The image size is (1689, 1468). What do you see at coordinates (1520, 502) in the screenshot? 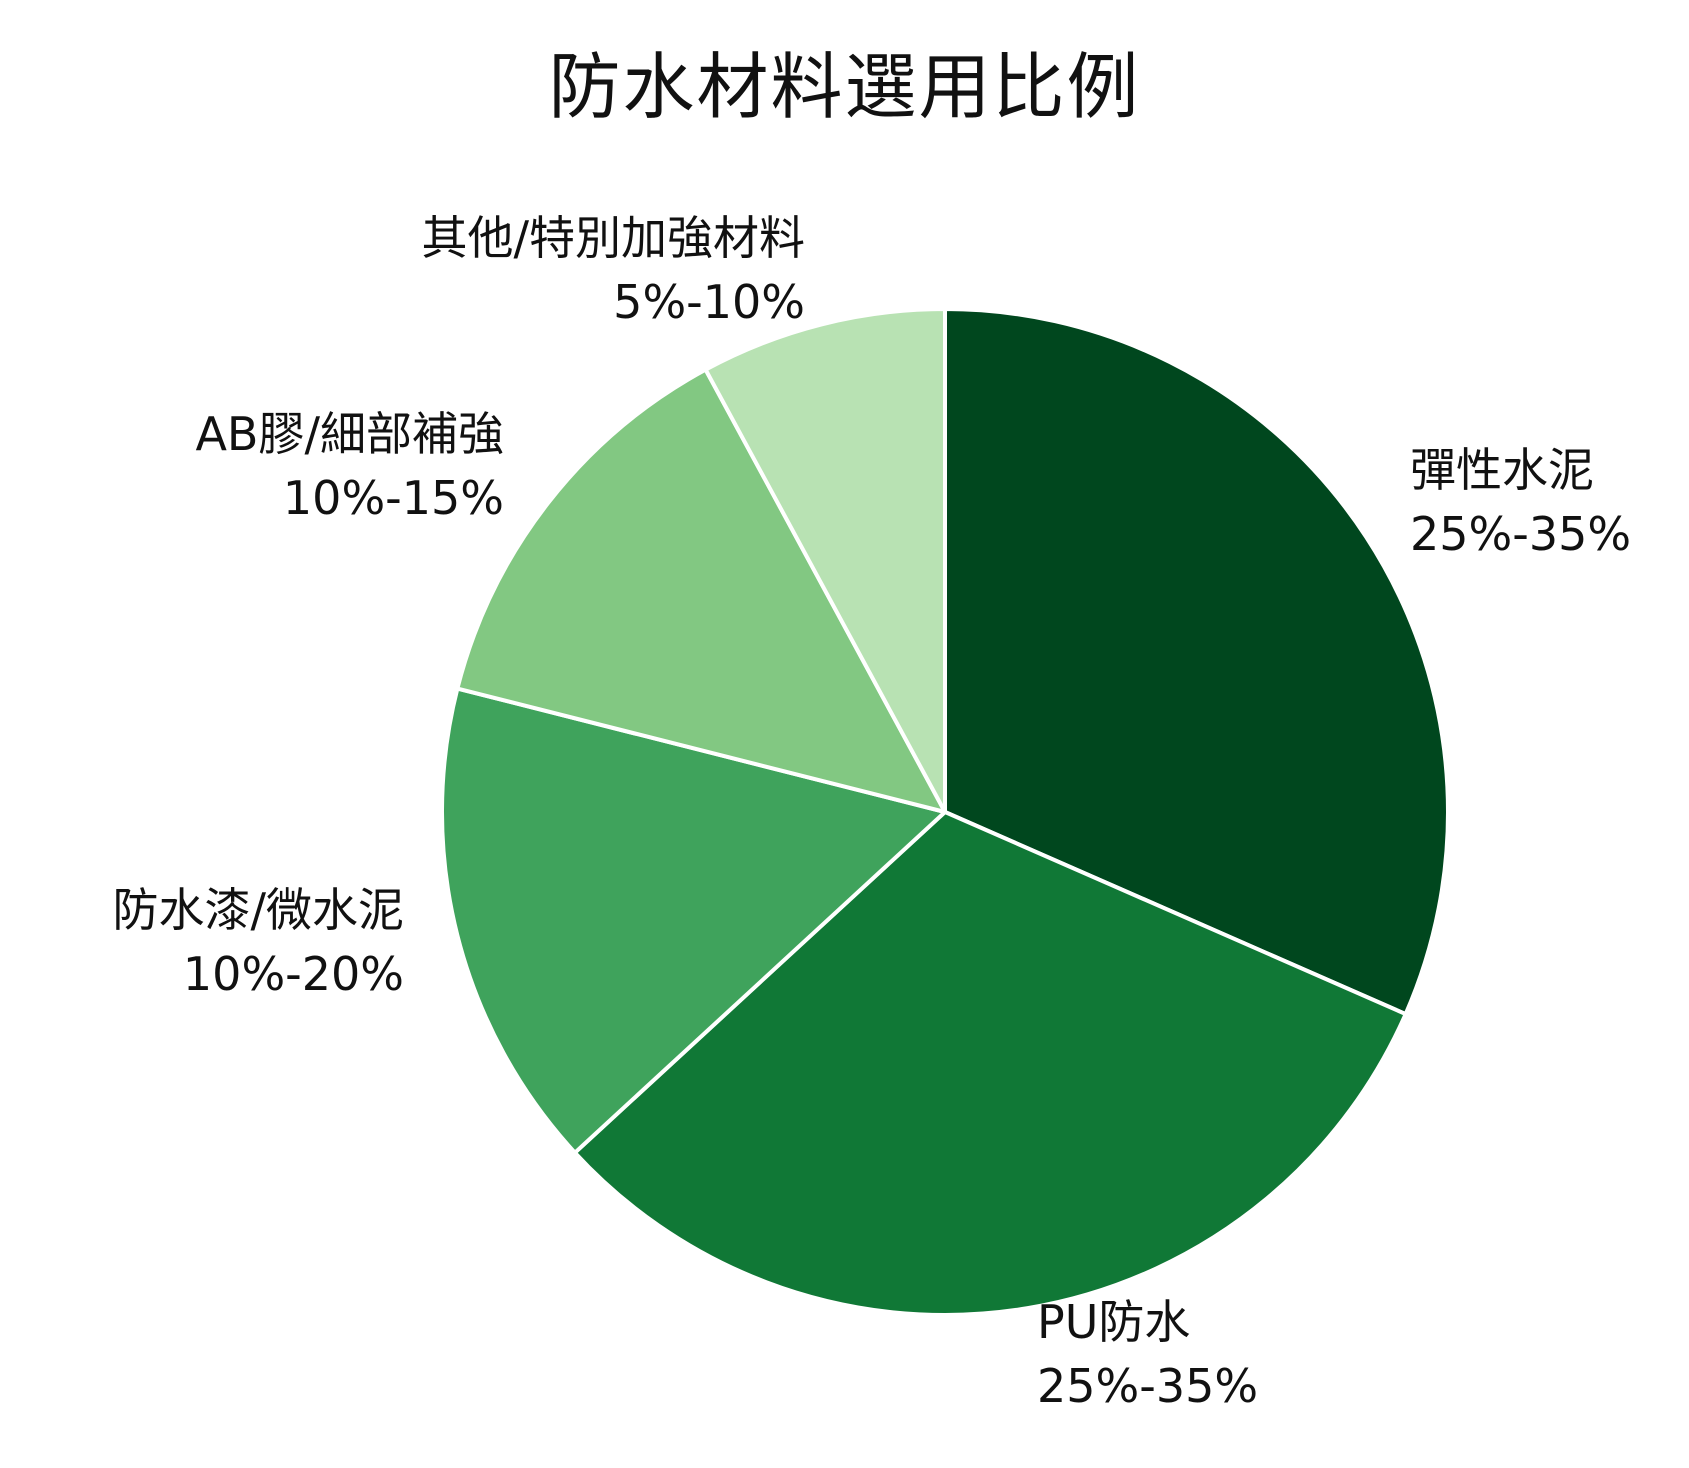
I see `label-elastic-cement: 彈性水泥 25%-35%` at bounding box center [1520, 502].